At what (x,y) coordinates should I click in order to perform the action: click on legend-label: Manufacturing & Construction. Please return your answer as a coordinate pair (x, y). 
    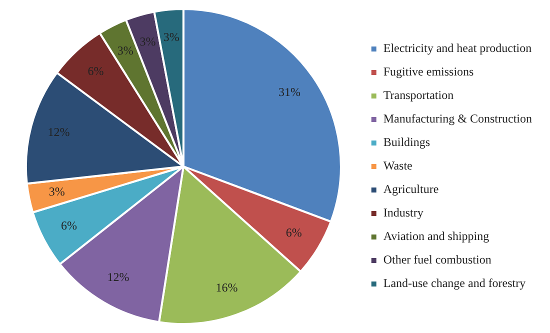
    Looking at the image, I should click on (457, 119).